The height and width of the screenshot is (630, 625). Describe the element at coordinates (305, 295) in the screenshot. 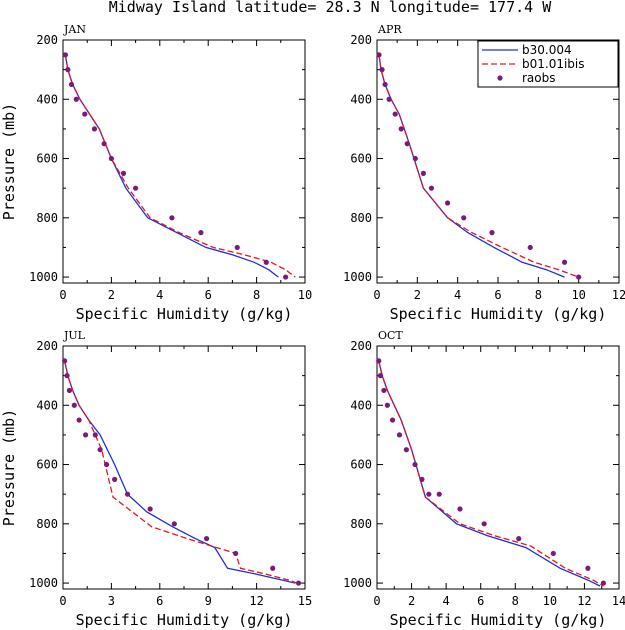

I see `x-tick-label: 10` at that location.